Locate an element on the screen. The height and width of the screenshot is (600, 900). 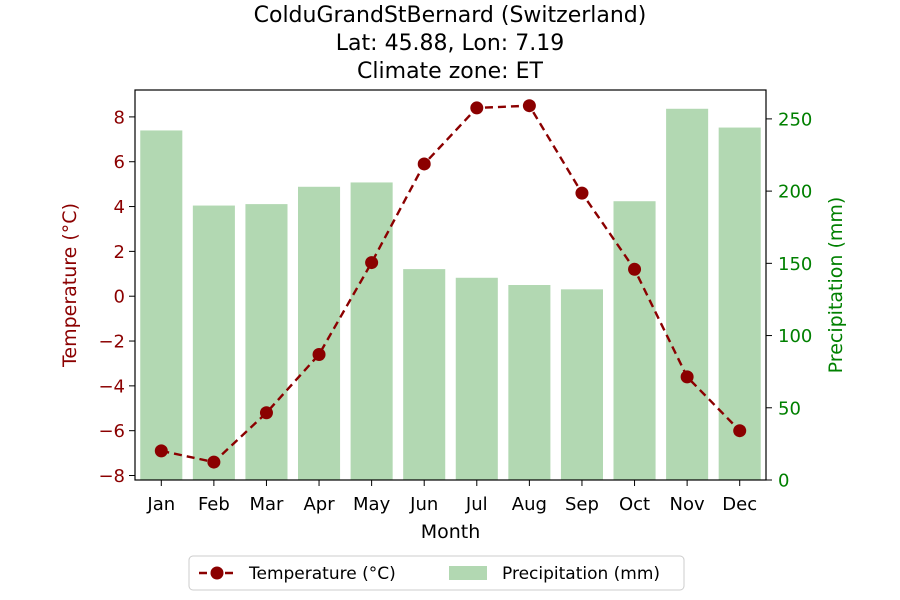
precip-bar-aug is located at coordinates (529, 382).